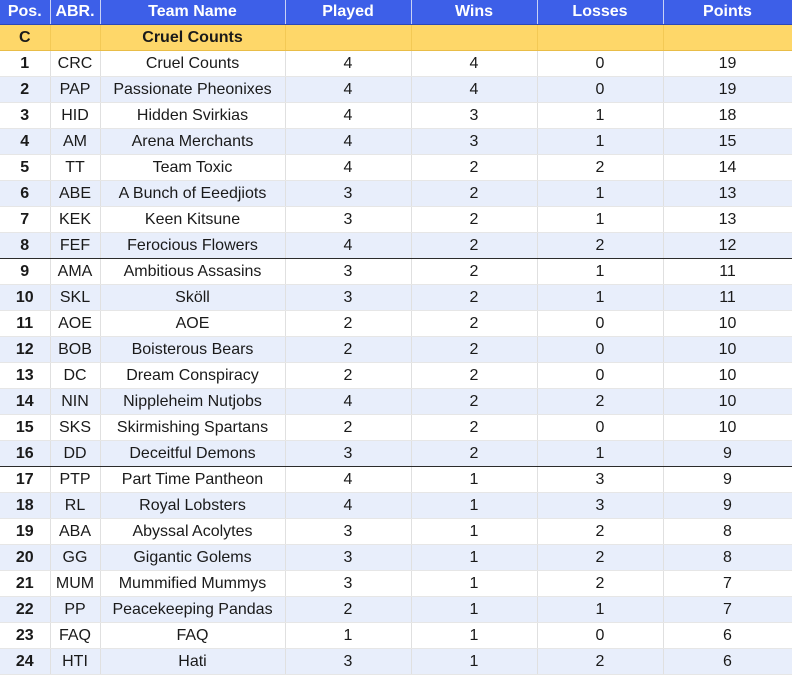 Image resolution: width=792 pixels, height=683 pixels. What do you see at coordinates (727, 245) in the screenshot?
I see `cell-points: 12` at bounding box center [727, 245].